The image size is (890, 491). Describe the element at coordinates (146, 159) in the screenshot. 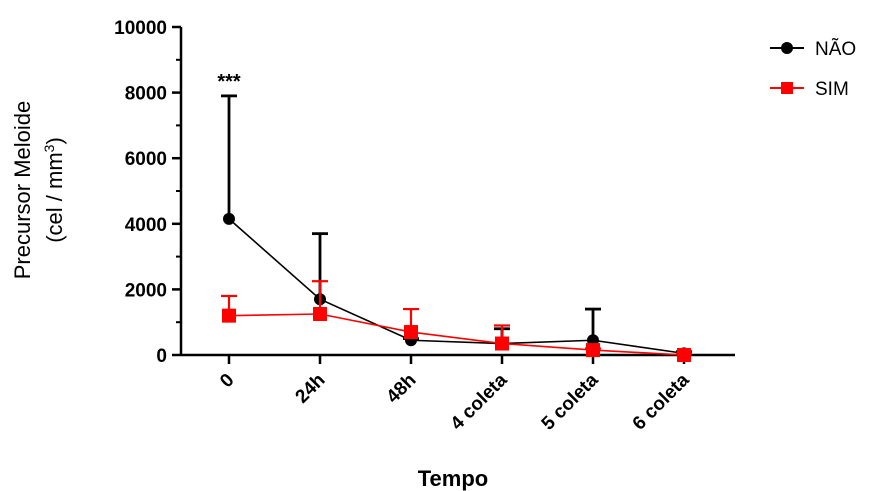

I see `y-tick-label: 6000` at that location.